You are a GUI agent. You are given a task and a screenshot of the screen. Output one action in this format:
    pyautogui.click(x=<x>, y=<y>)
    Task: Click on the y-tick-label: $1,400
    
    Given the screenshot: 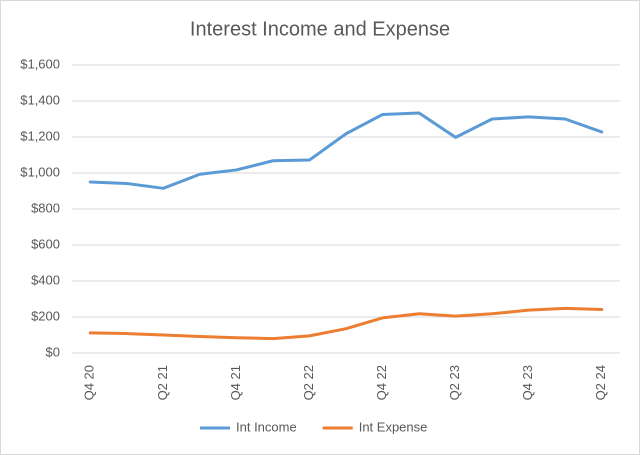 What is the action you would take?
    pyautogui.click(x=40, y=99)
    